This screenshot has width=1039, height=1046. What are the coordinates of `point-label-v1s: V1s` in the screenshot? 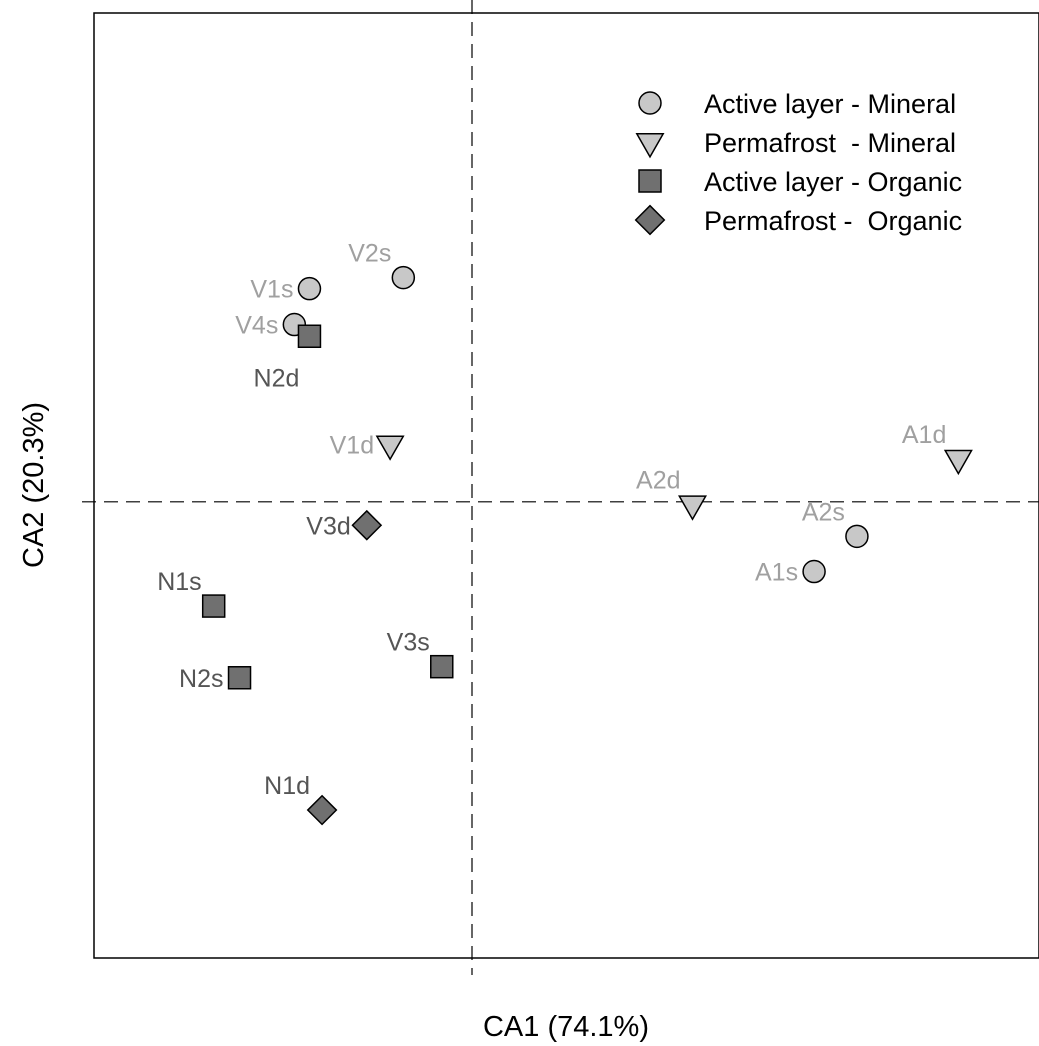 It's located at (271, 290).